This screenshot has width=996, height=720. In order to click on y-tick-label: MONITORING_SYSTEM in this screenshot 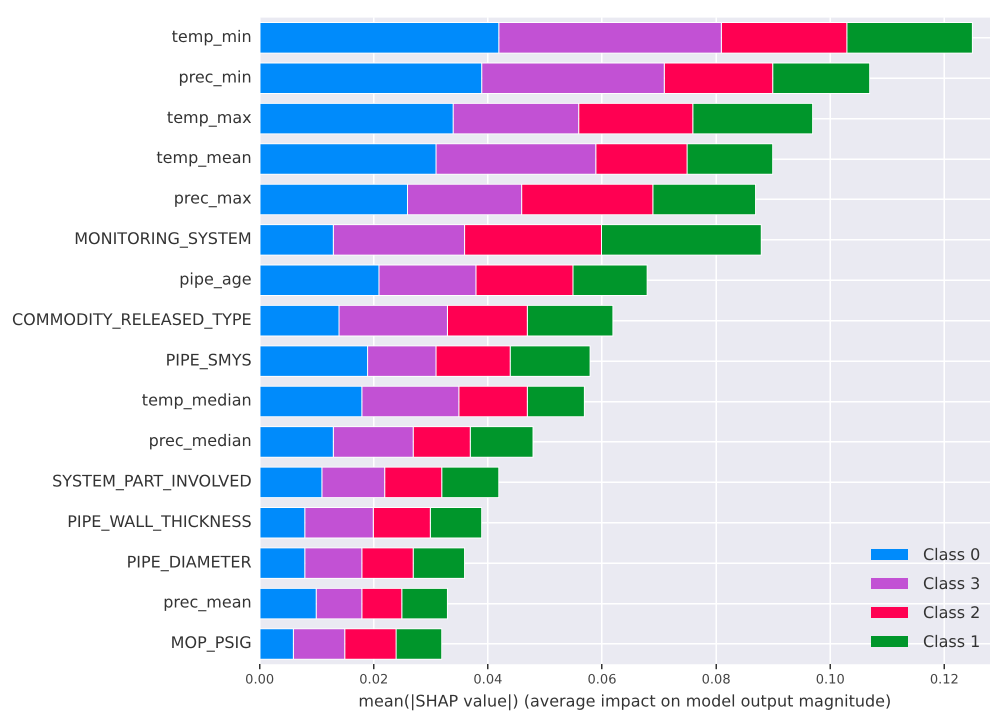, I will do `click(163, 238)`.